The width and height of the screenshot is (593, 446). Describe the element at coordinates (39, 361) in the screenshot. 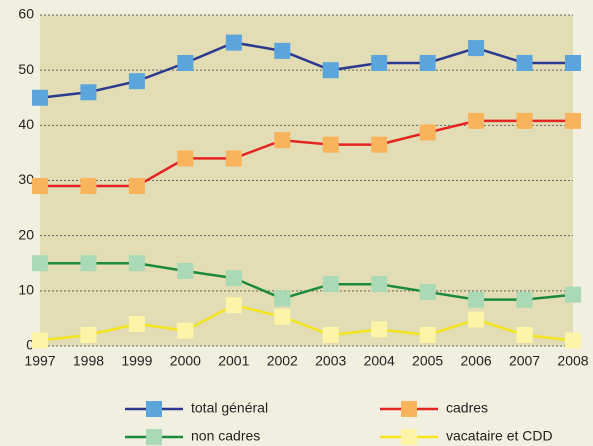

I see `x-tick-label: 1997` at that location.